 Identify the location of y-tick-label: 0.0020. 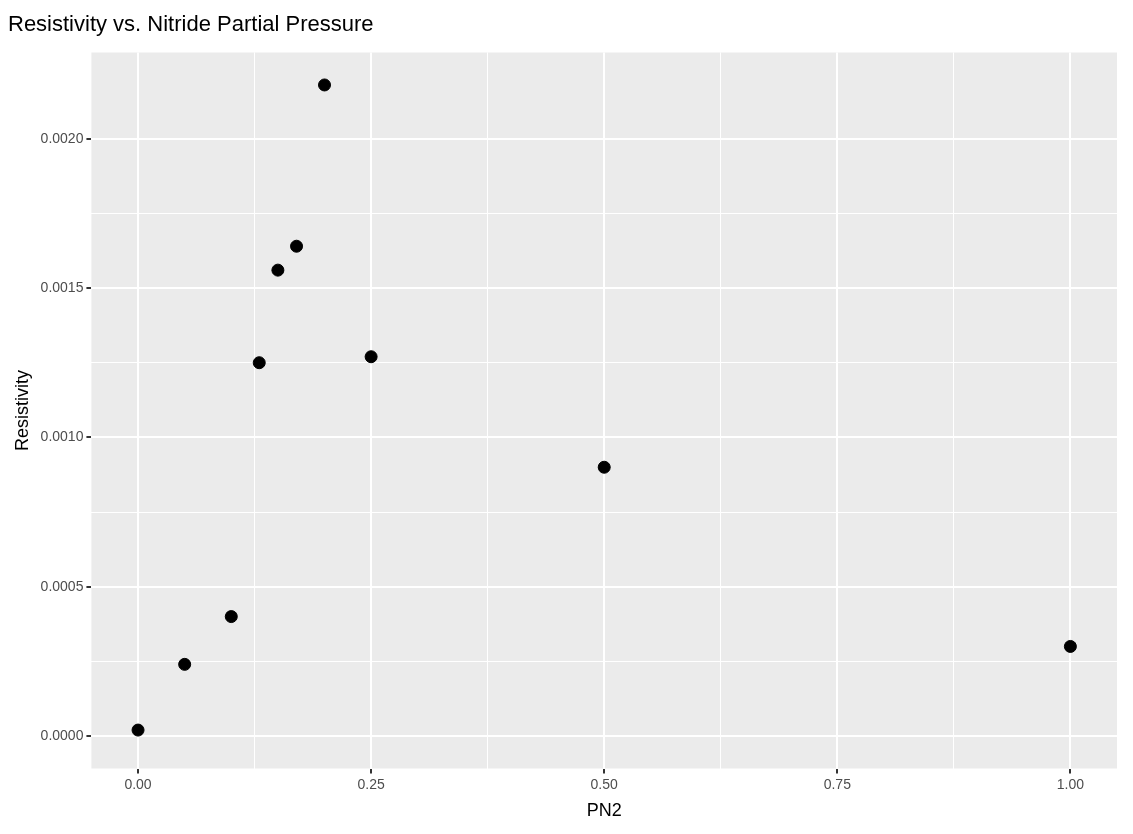
(62, 137).